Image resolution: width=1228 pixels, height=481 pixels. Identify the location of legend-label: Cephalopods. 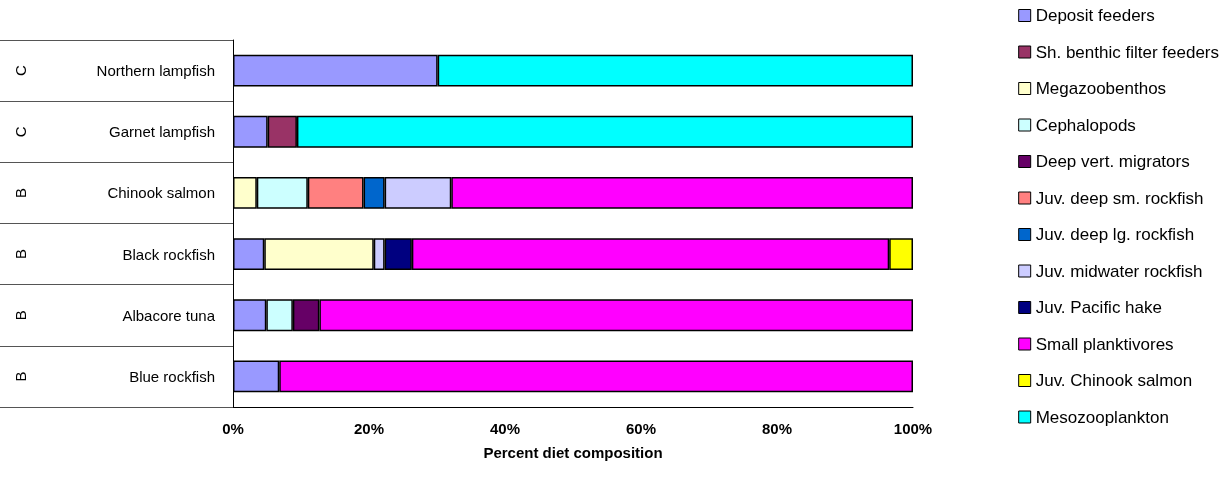
(1085, 125).